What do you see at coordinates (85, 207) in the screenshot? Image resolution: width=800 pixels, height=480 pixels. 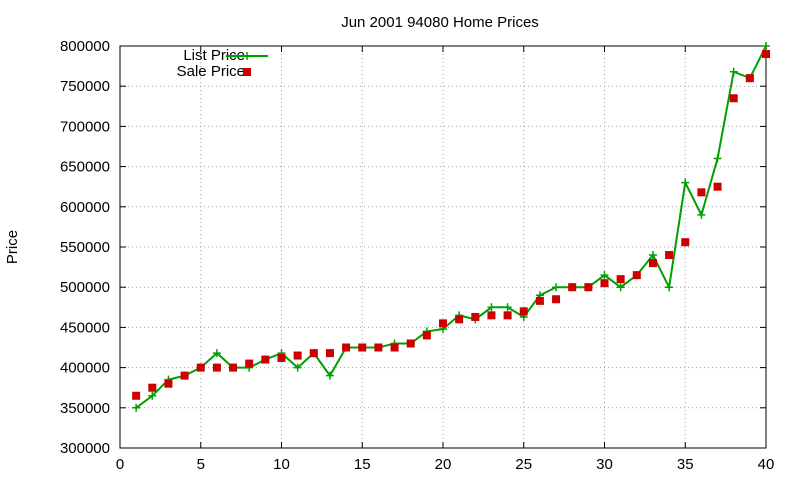 I see `y-tick-label: 600000` at bounding box center [85, 207].